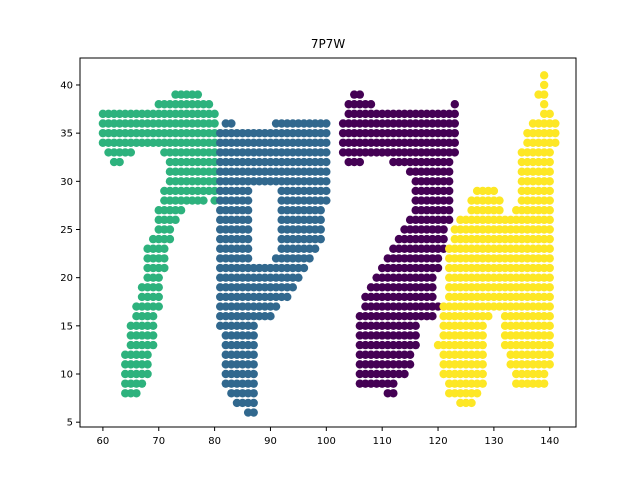 Image resolution: width=640 pixels, height=480 pixels. Describe the element at coordinates (66, 182) in the screenshot. I see `y-tick-label: 30` at that location.